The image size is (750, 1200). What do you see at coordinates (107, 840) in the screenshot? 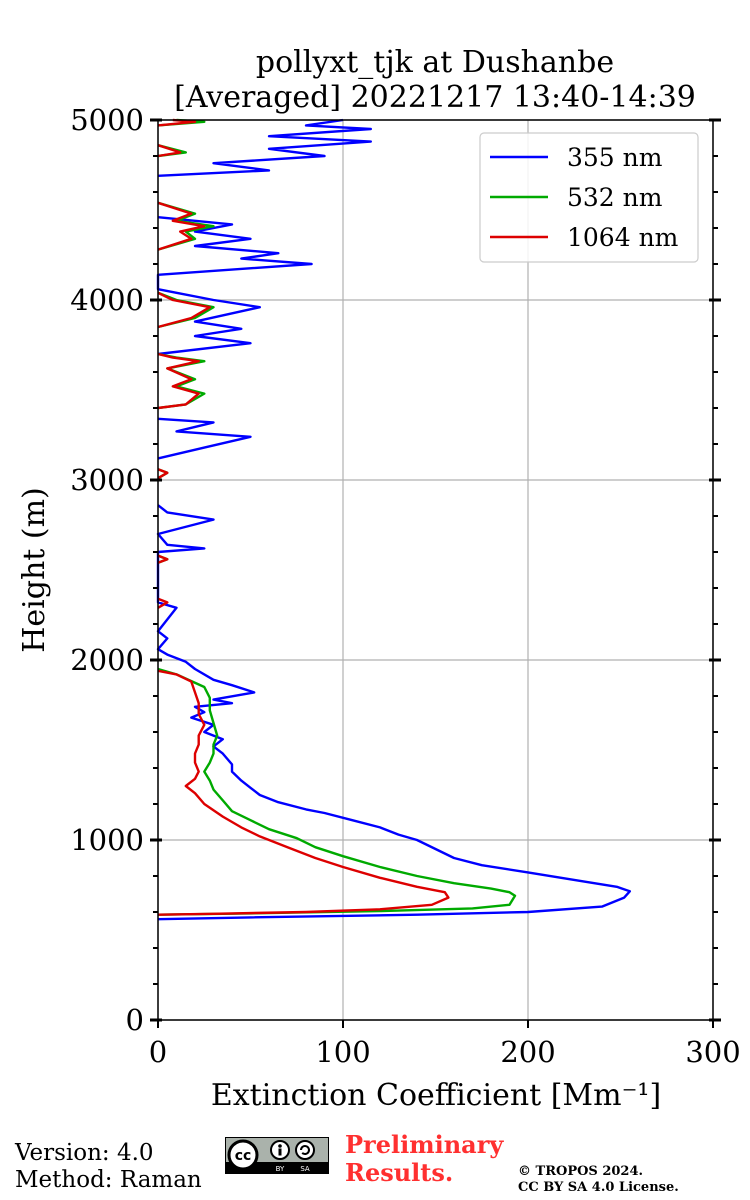
I see `y-tick-label: 1000` at bounding box center [107, 840].